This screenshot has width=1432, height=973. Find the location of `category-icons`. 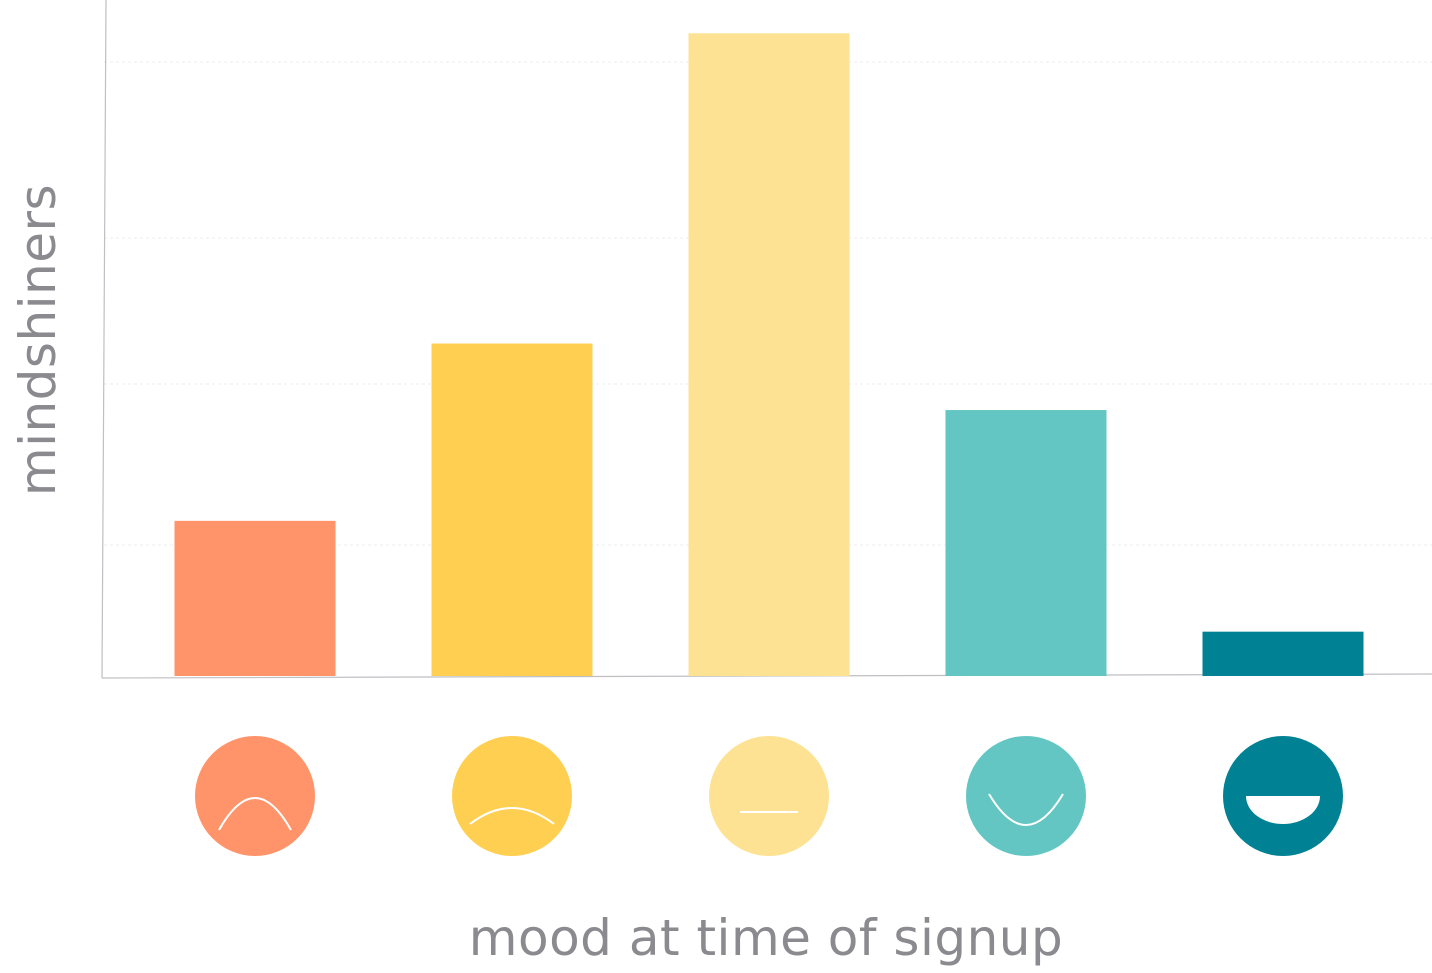

category-icons is located at coordinates (769, 796).